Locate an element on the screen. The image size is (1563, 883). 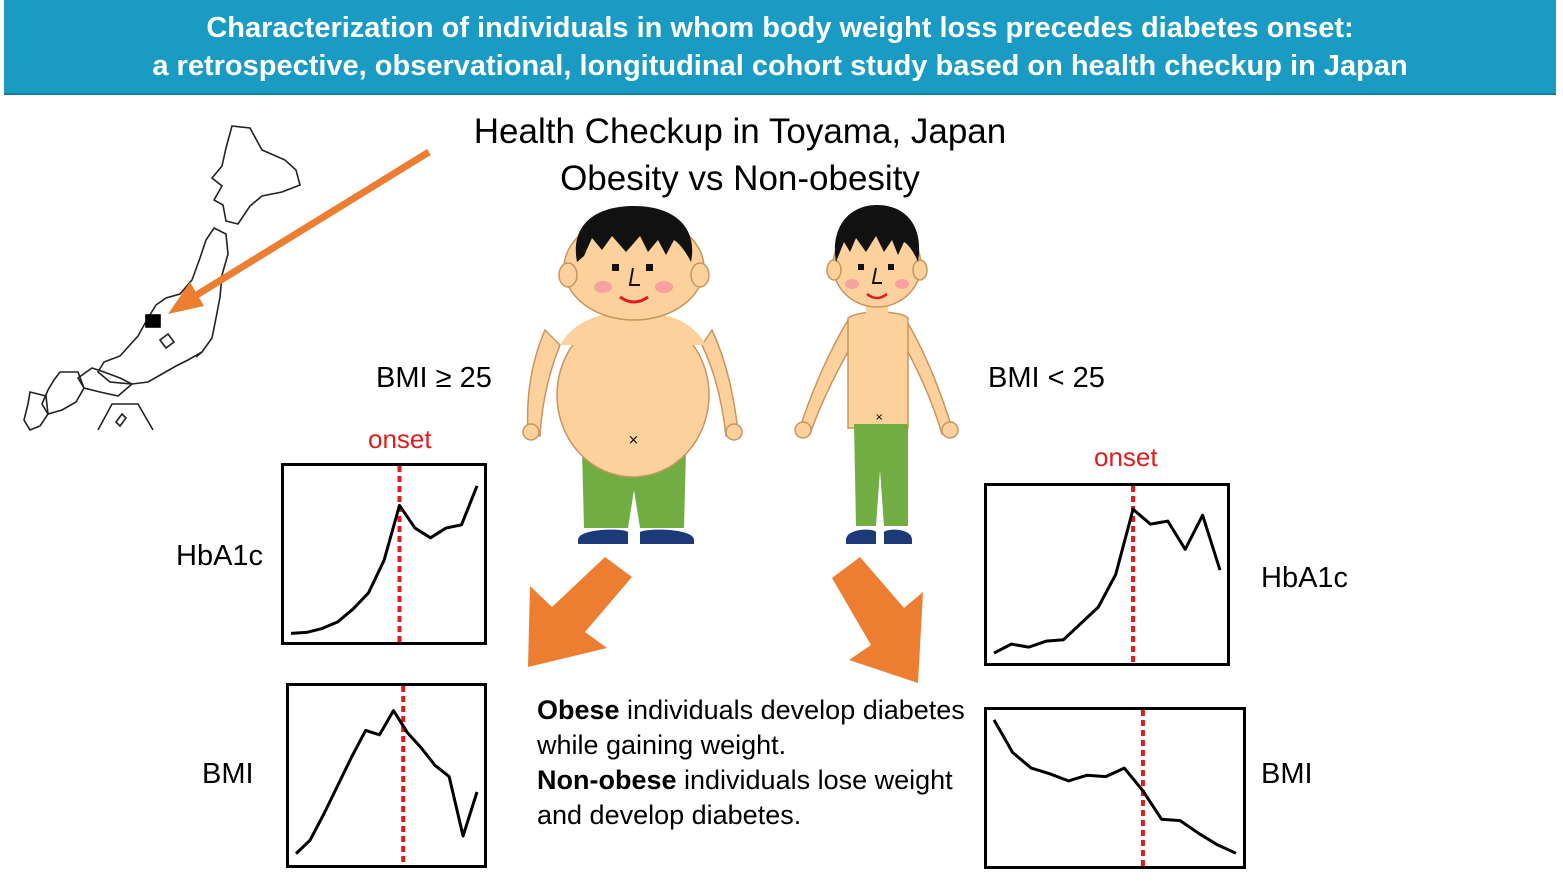
summary-nonobese-bold: Non-obese is located at coordinates (607, 780).